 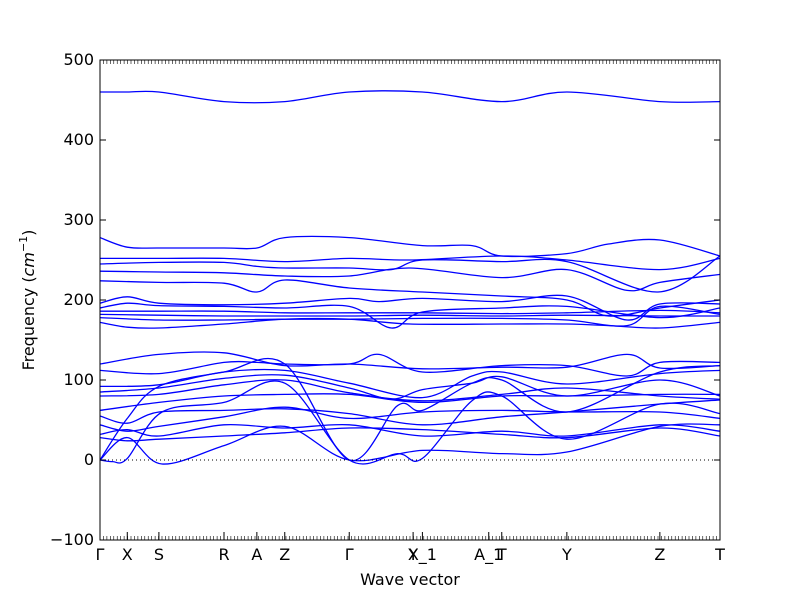 I want to click on x-tick-label: X, so click(x=127, y=554).